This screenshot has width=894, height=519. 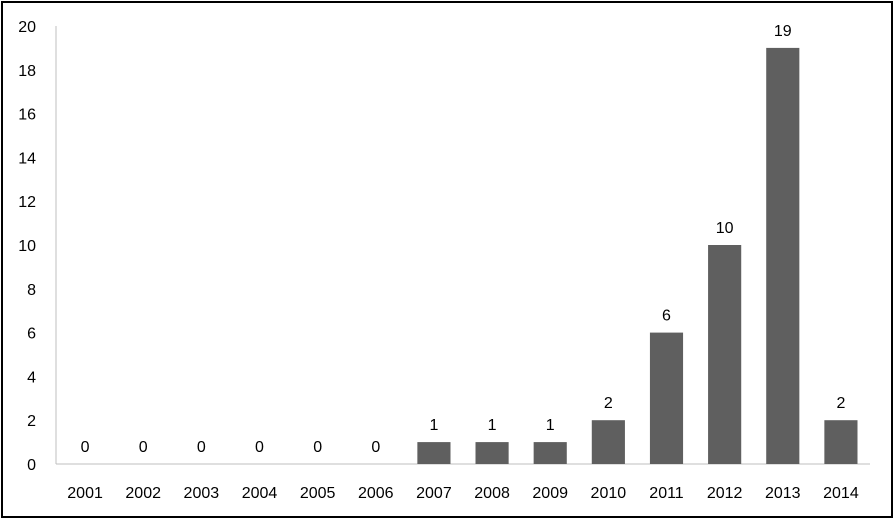 What do you see at coordinates (31, 377) in the screenshot?
I see `y-tick-label: 4` at bounding box center [31, 377].